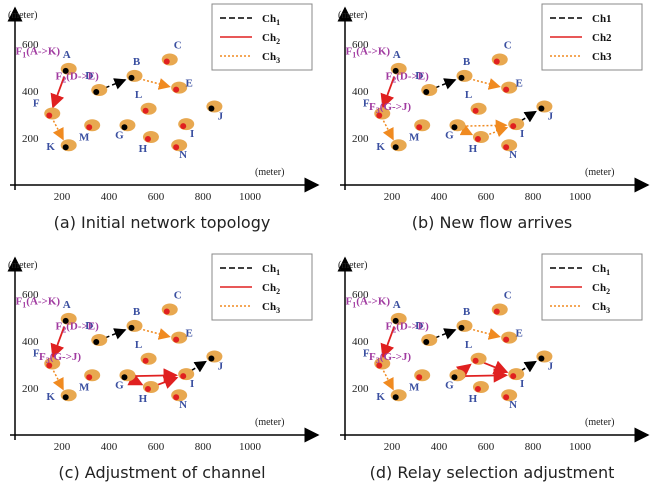 This screenshot has height=494, width=657. Describe the element at coordinates (250, 197) in the screenshot. I see `x-tick-label: 1000` at that location.